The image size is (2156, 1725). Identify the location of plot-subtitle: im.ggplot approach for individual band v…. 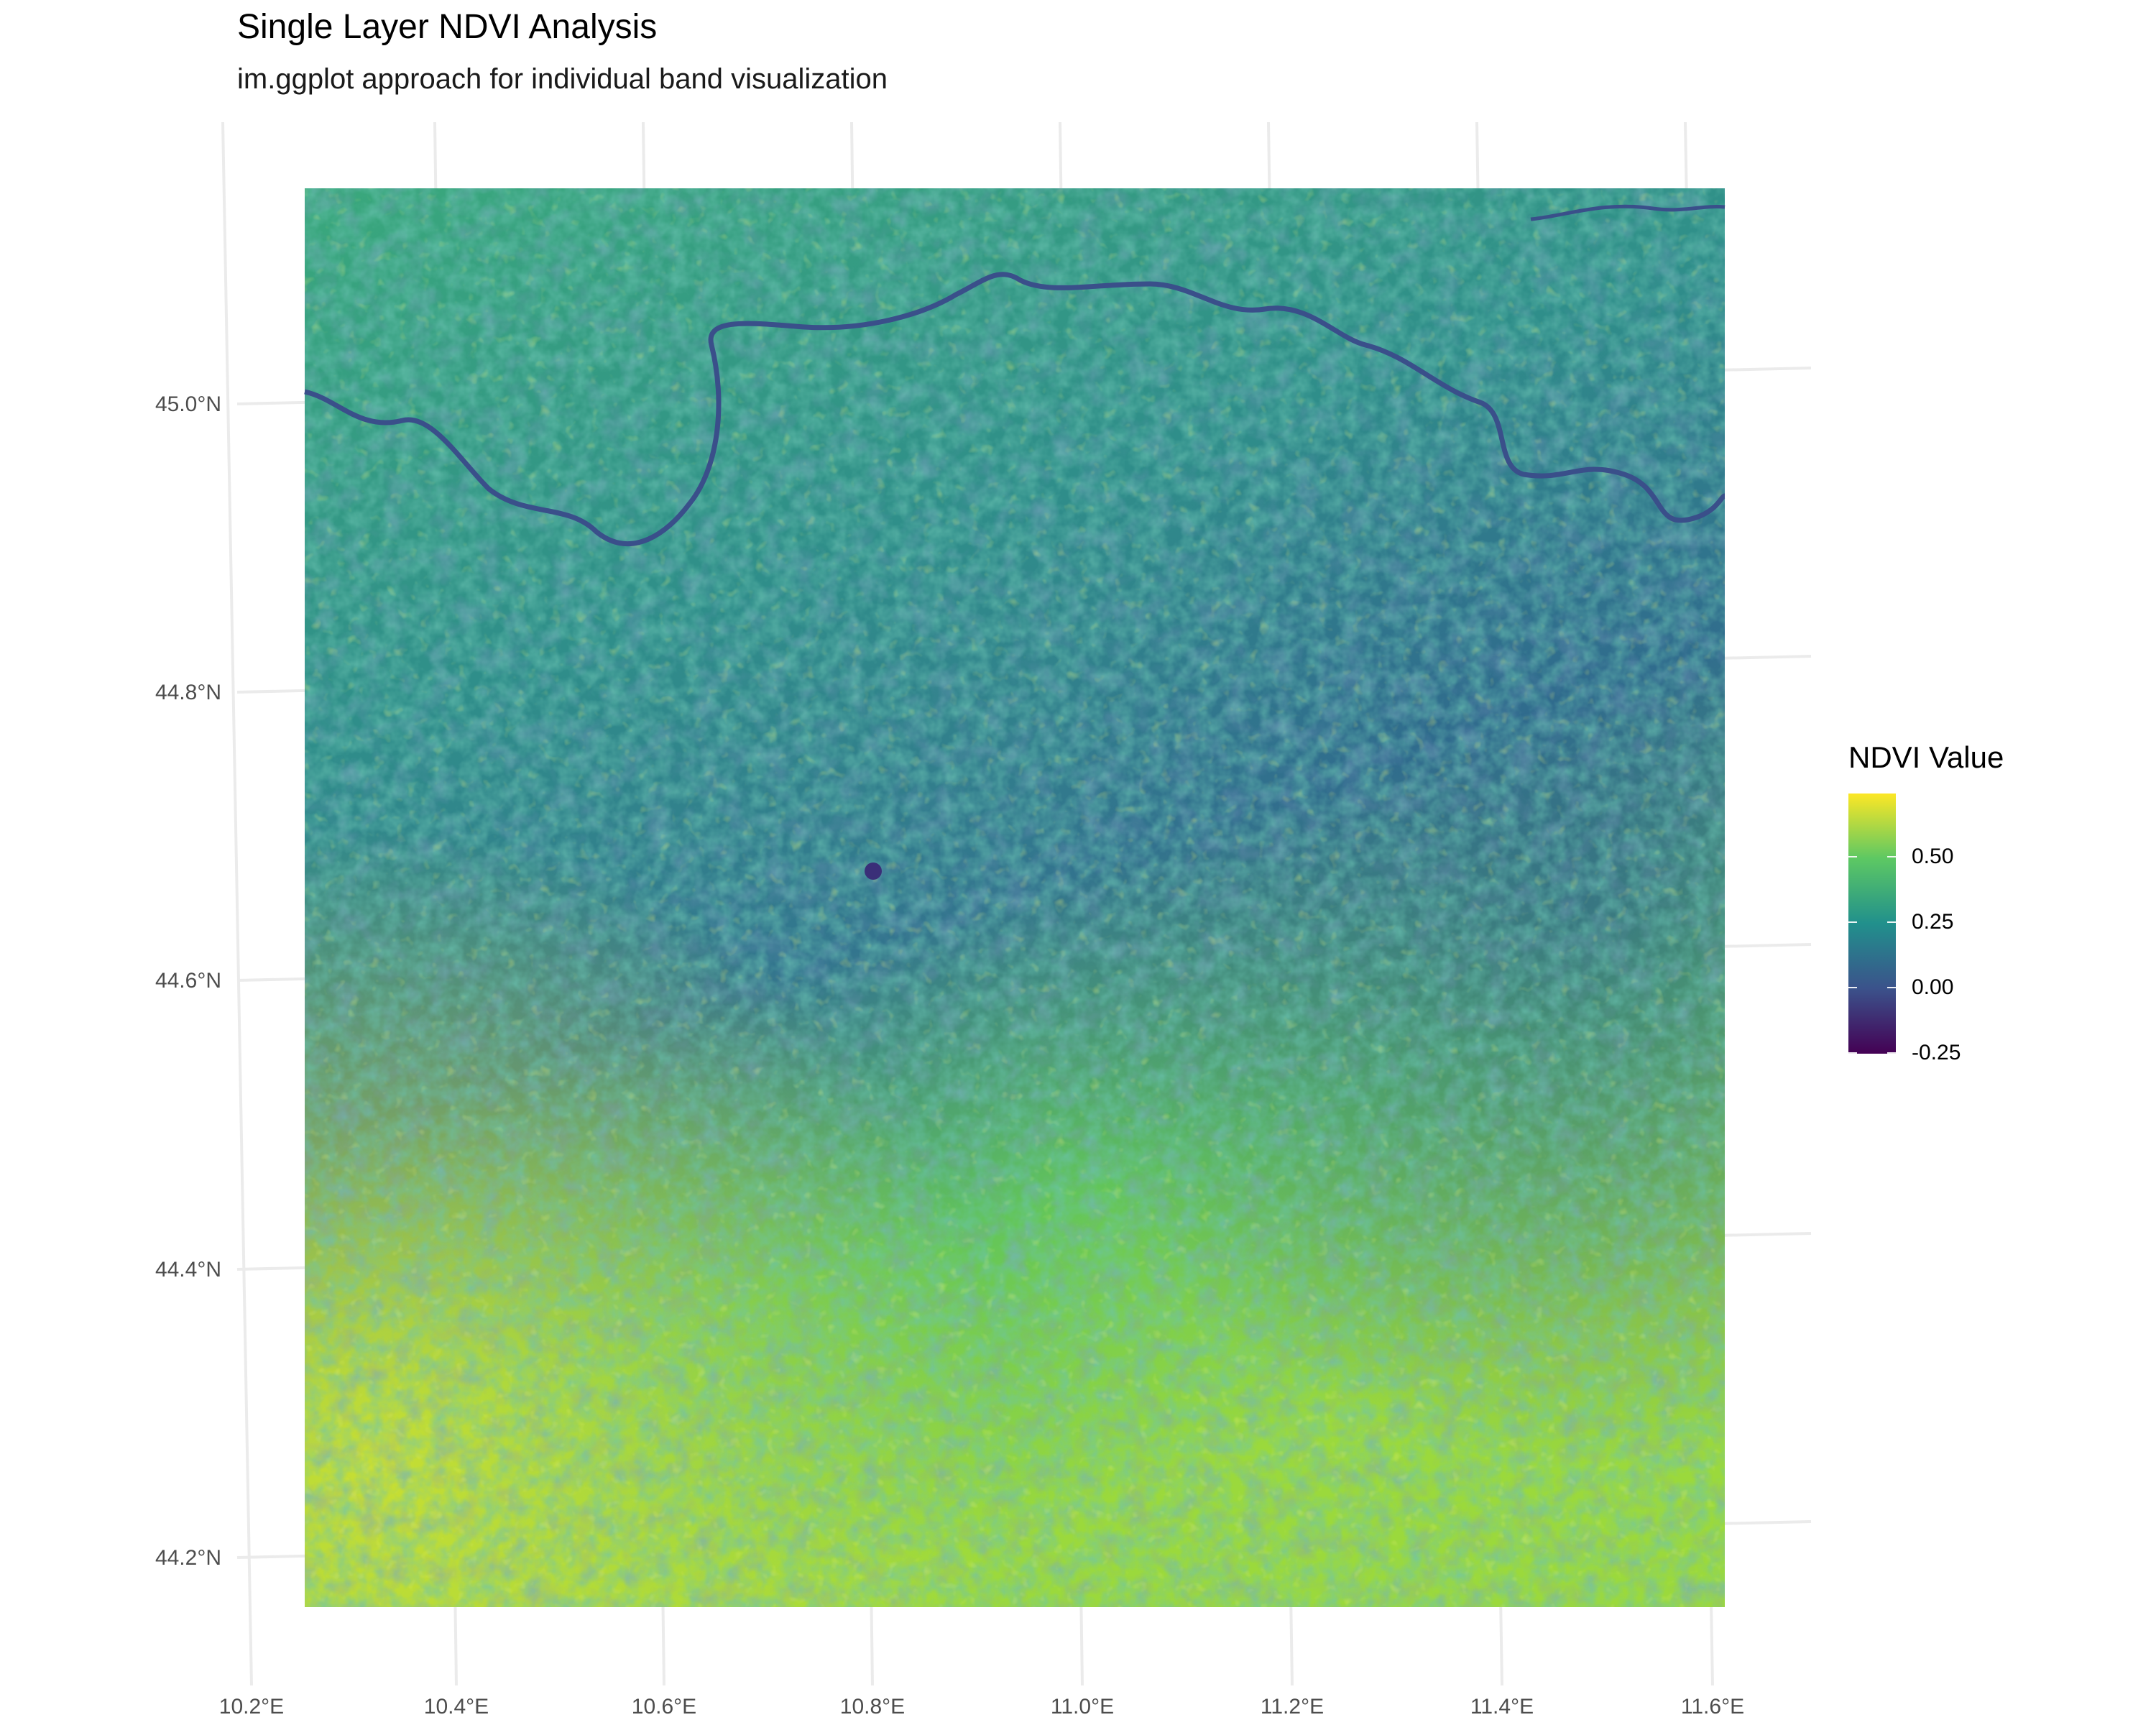
(562, 79).